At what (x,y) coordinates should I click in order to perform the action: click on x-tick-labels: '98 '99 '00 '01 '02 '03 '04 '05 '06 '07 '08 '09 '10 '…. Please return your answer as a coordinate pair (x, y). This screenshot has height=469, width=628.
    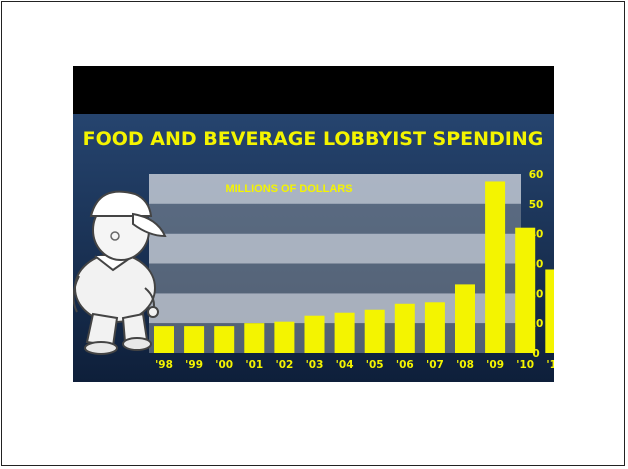
    Looking at the image, I should click on (354, 365).